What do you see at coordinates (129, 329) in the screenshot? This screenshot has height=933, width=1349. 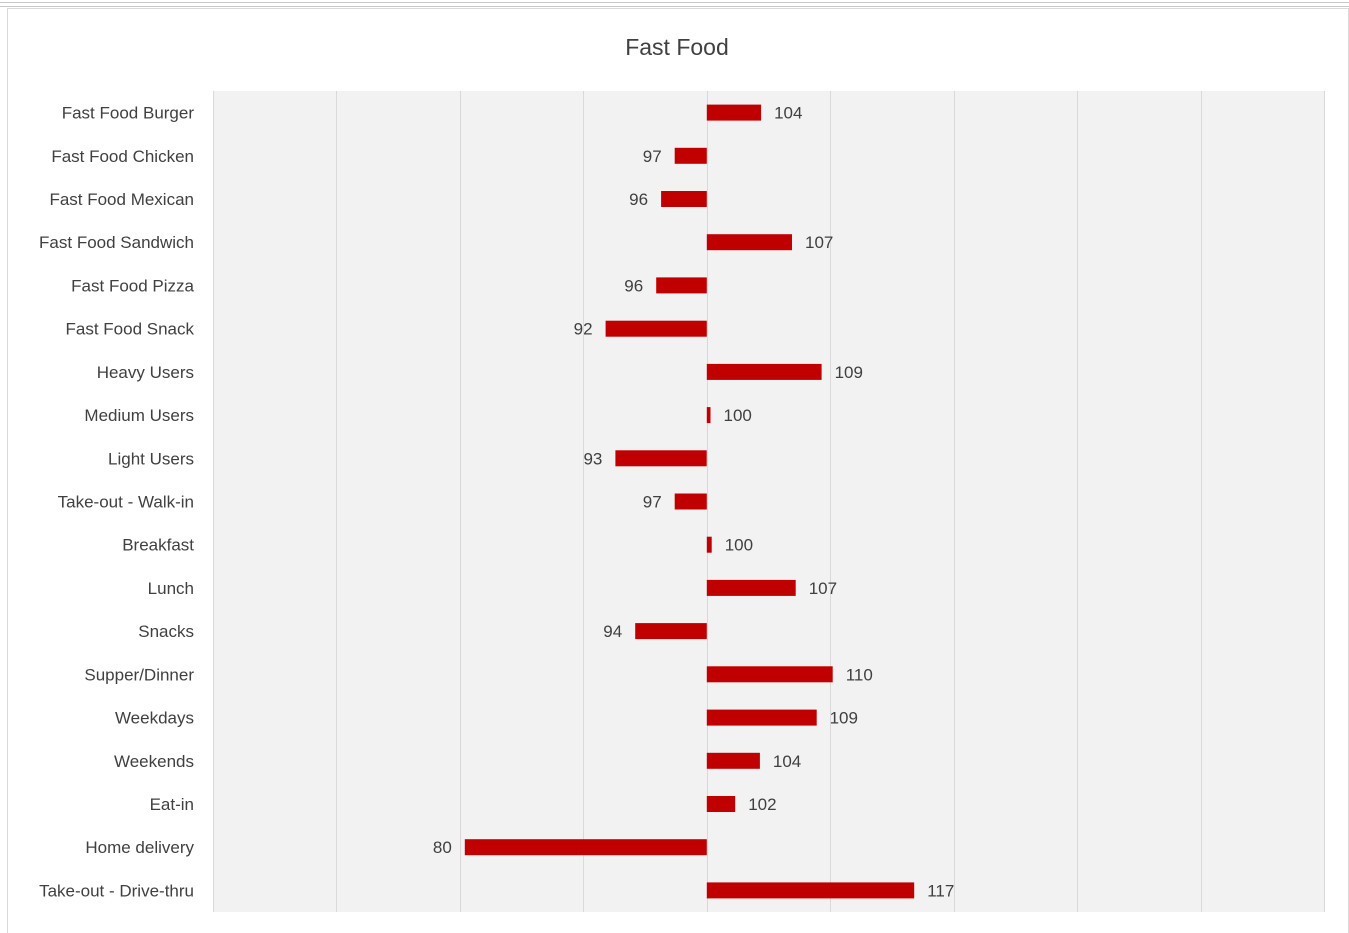 I see `category-label: Fast Food Snack` at bounding box center [129, 329].